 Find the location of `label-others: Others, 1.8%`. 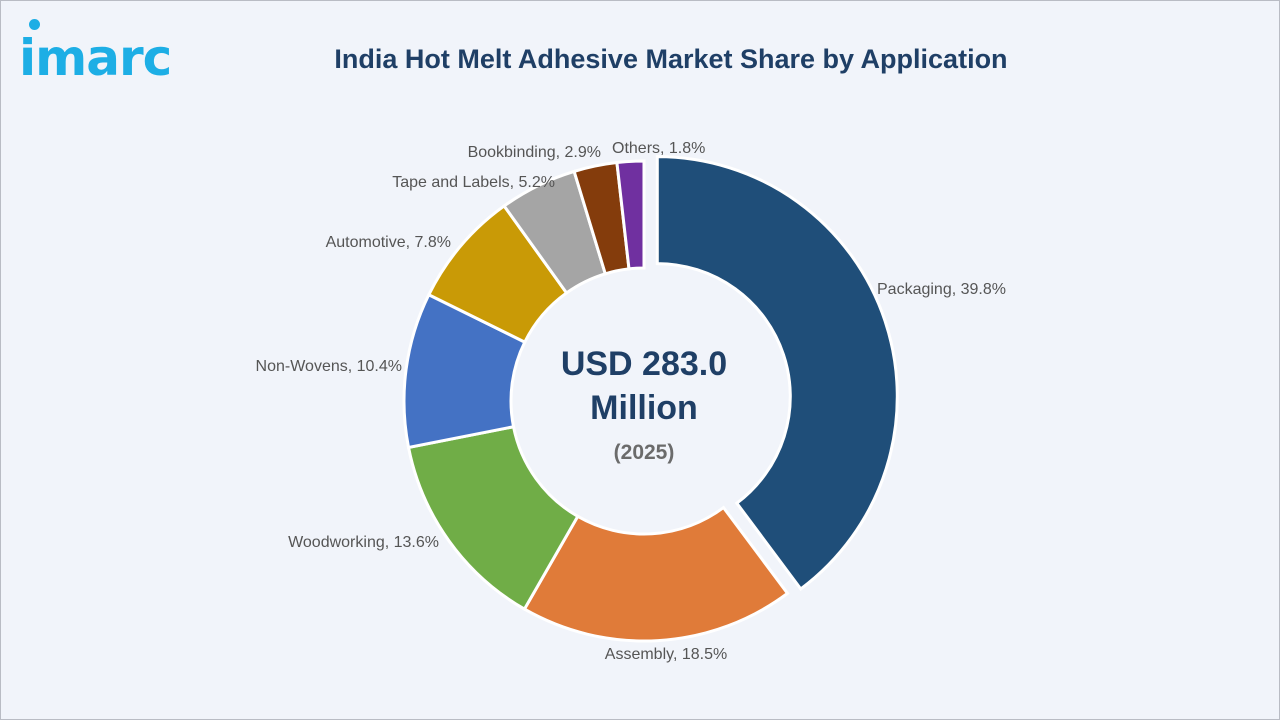

label-others: Others, 1.8% is located at coordinates (658, 148).